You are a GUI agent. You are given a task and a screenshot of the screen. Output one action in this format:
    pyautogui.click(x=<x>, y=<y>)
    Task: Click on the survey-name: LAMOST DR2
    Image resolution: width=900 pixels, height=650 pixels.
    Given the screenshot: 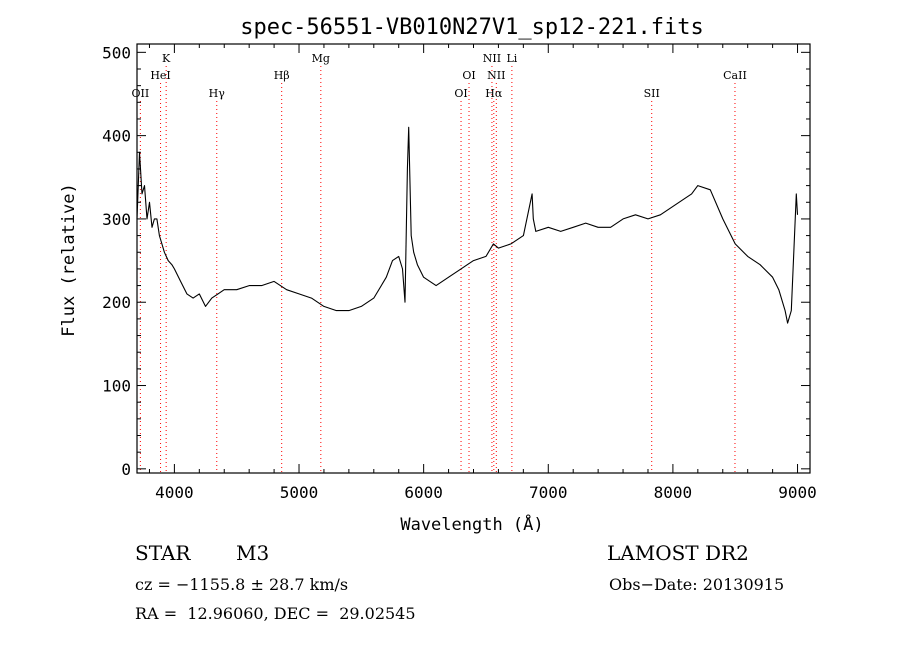 What is the action you would take?
    pyautogui.click(x=678, y=553)
    